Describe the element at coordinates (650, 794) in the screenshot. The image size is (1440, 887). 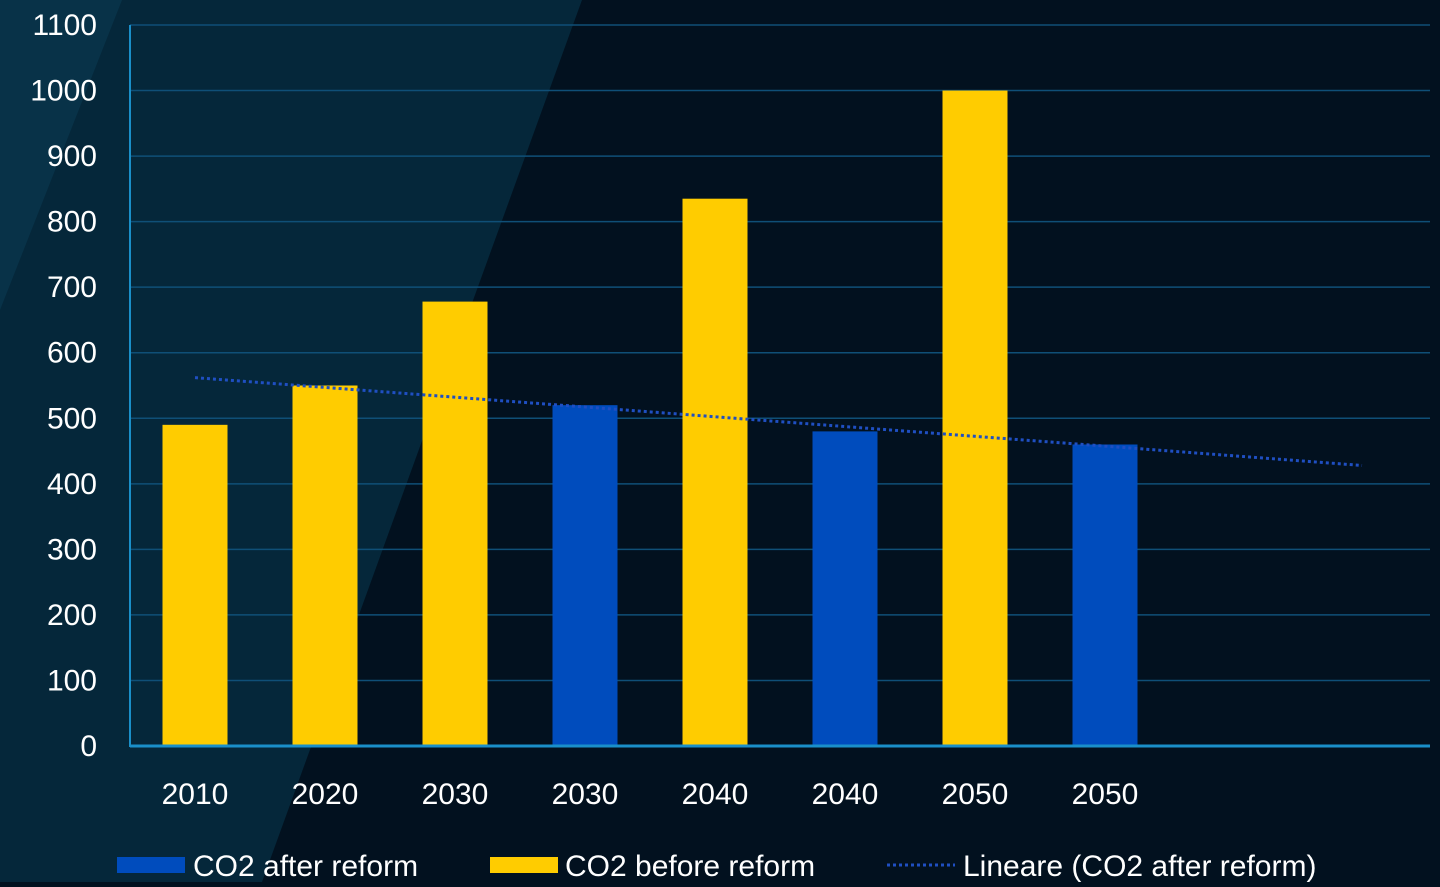
I see `x-axis-labels: 2010 2020 2030 2030 2040 2040 2050 2050` at that location.